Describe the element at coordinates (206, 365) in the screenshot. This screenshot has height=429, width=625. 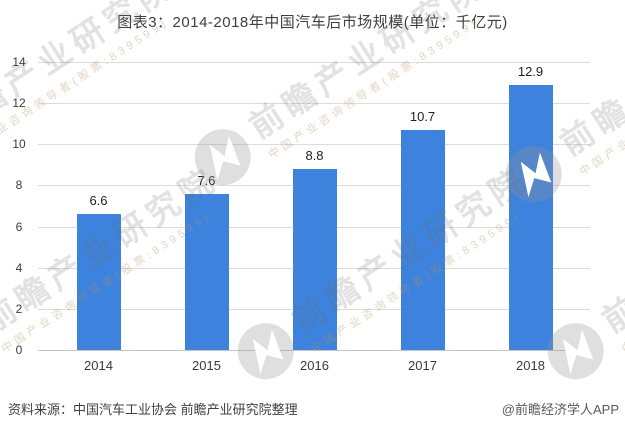
I see `x-tick-label: 2015` at that location.